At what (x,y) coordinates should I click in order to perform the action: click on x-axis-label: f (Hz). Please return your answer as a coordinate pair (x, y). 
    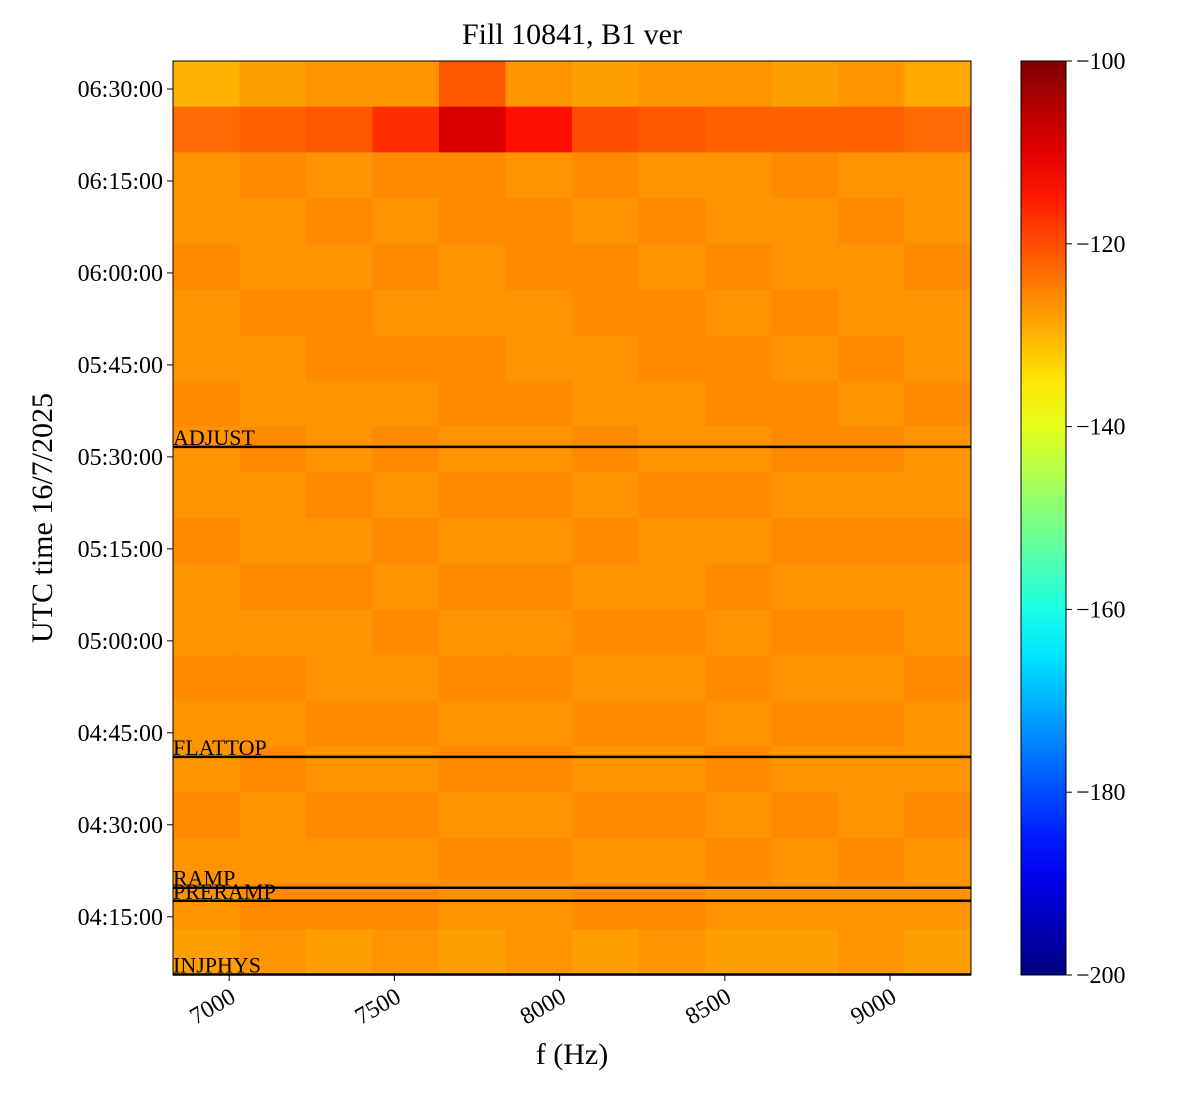
    Looking at the image, I should click on (572, 1054).